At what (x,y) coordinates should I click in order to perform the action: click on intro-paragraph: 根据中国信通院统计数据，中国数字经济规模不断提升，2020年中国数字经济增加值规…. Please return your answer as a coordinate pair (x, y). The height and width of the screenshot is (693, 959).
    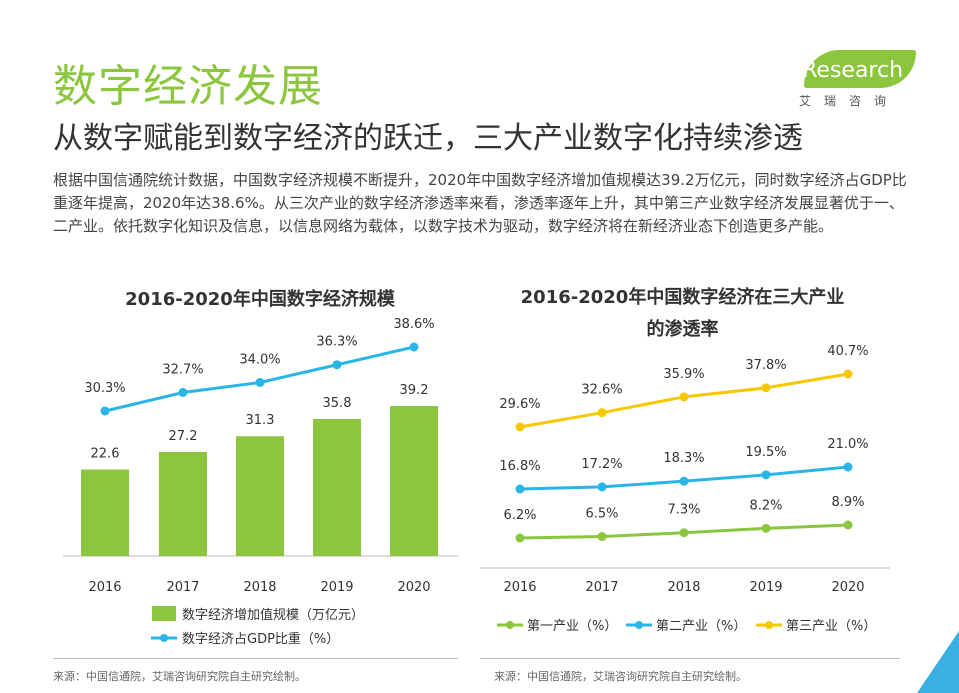
    Looking at the image, I should click on (480, 203).